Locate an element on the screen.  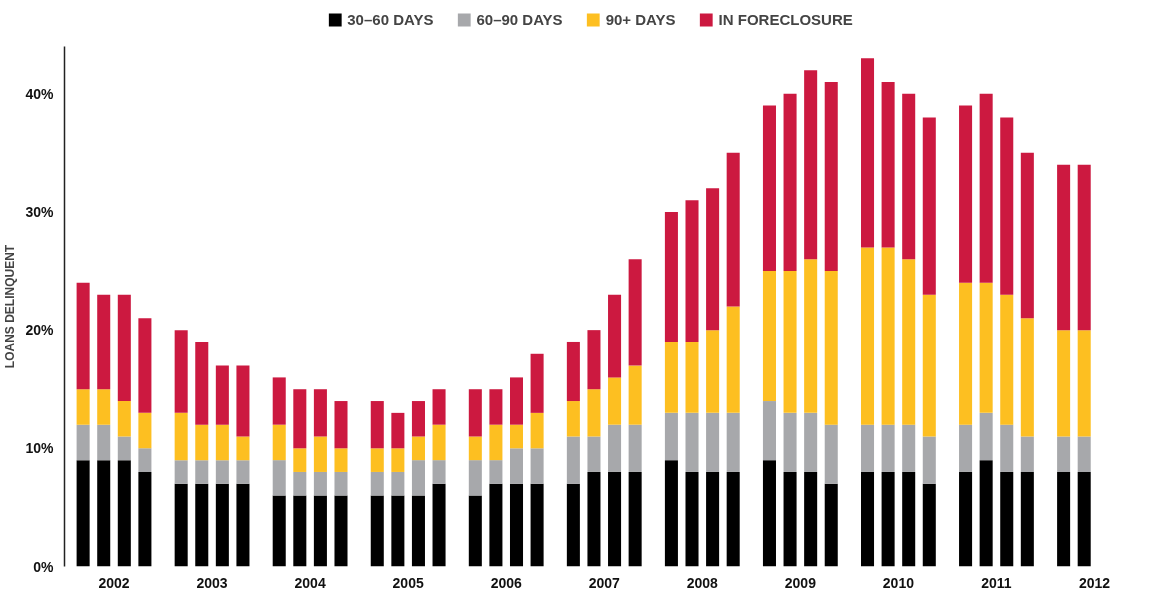
x-tick-label: 2009 is located at coordinates (800, 582).